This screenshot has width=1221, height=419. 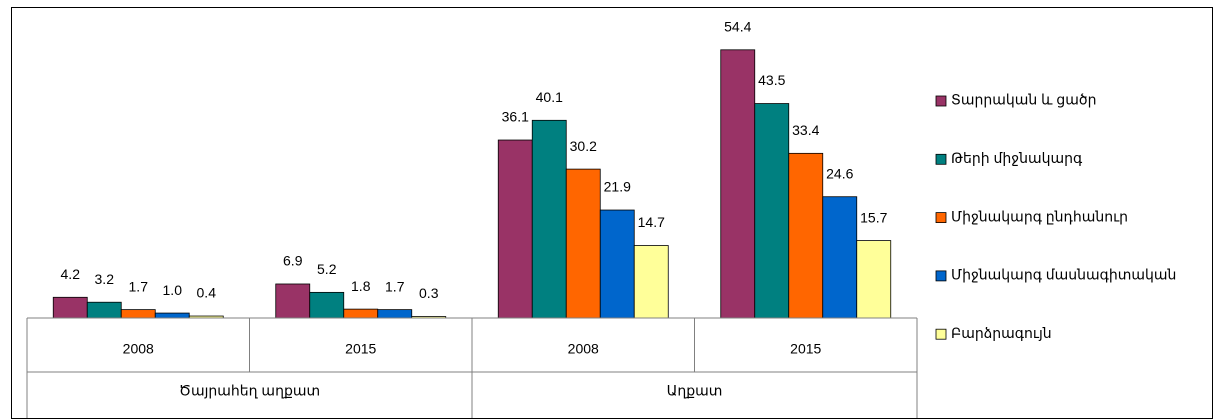 What do you see at coordinates (1001, 333) in the screenshot?
I see `legend-label: Բարձրագույն` at bounding box center [1001, 333].